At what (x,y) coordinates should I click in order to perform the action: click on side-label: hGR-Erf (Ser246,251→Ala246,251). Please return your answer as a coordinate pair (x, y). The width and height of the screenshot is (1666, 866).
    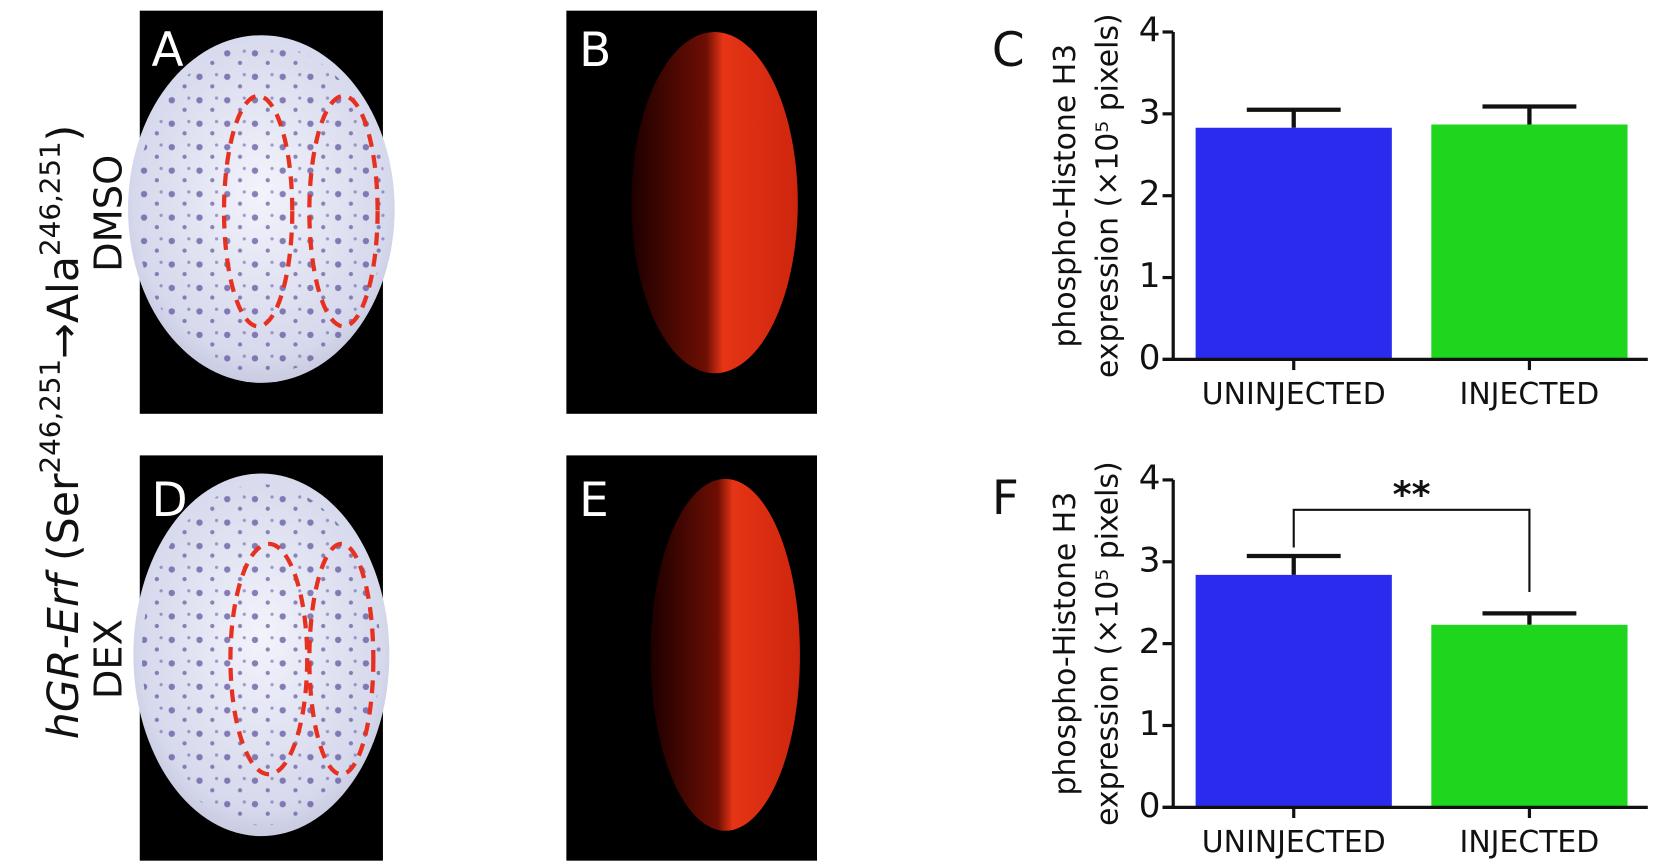
    Looking at the image, I should click on (60, 432).